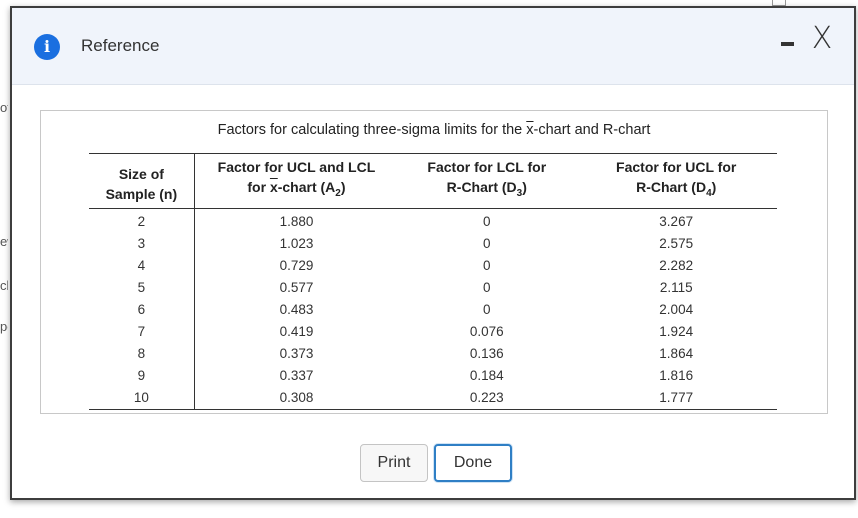 The image size is (858, 518). What do you see at coordinates (120, 45) in the screenshot?
I see `dialog-title: Reference` at bounding box center [120, 45].